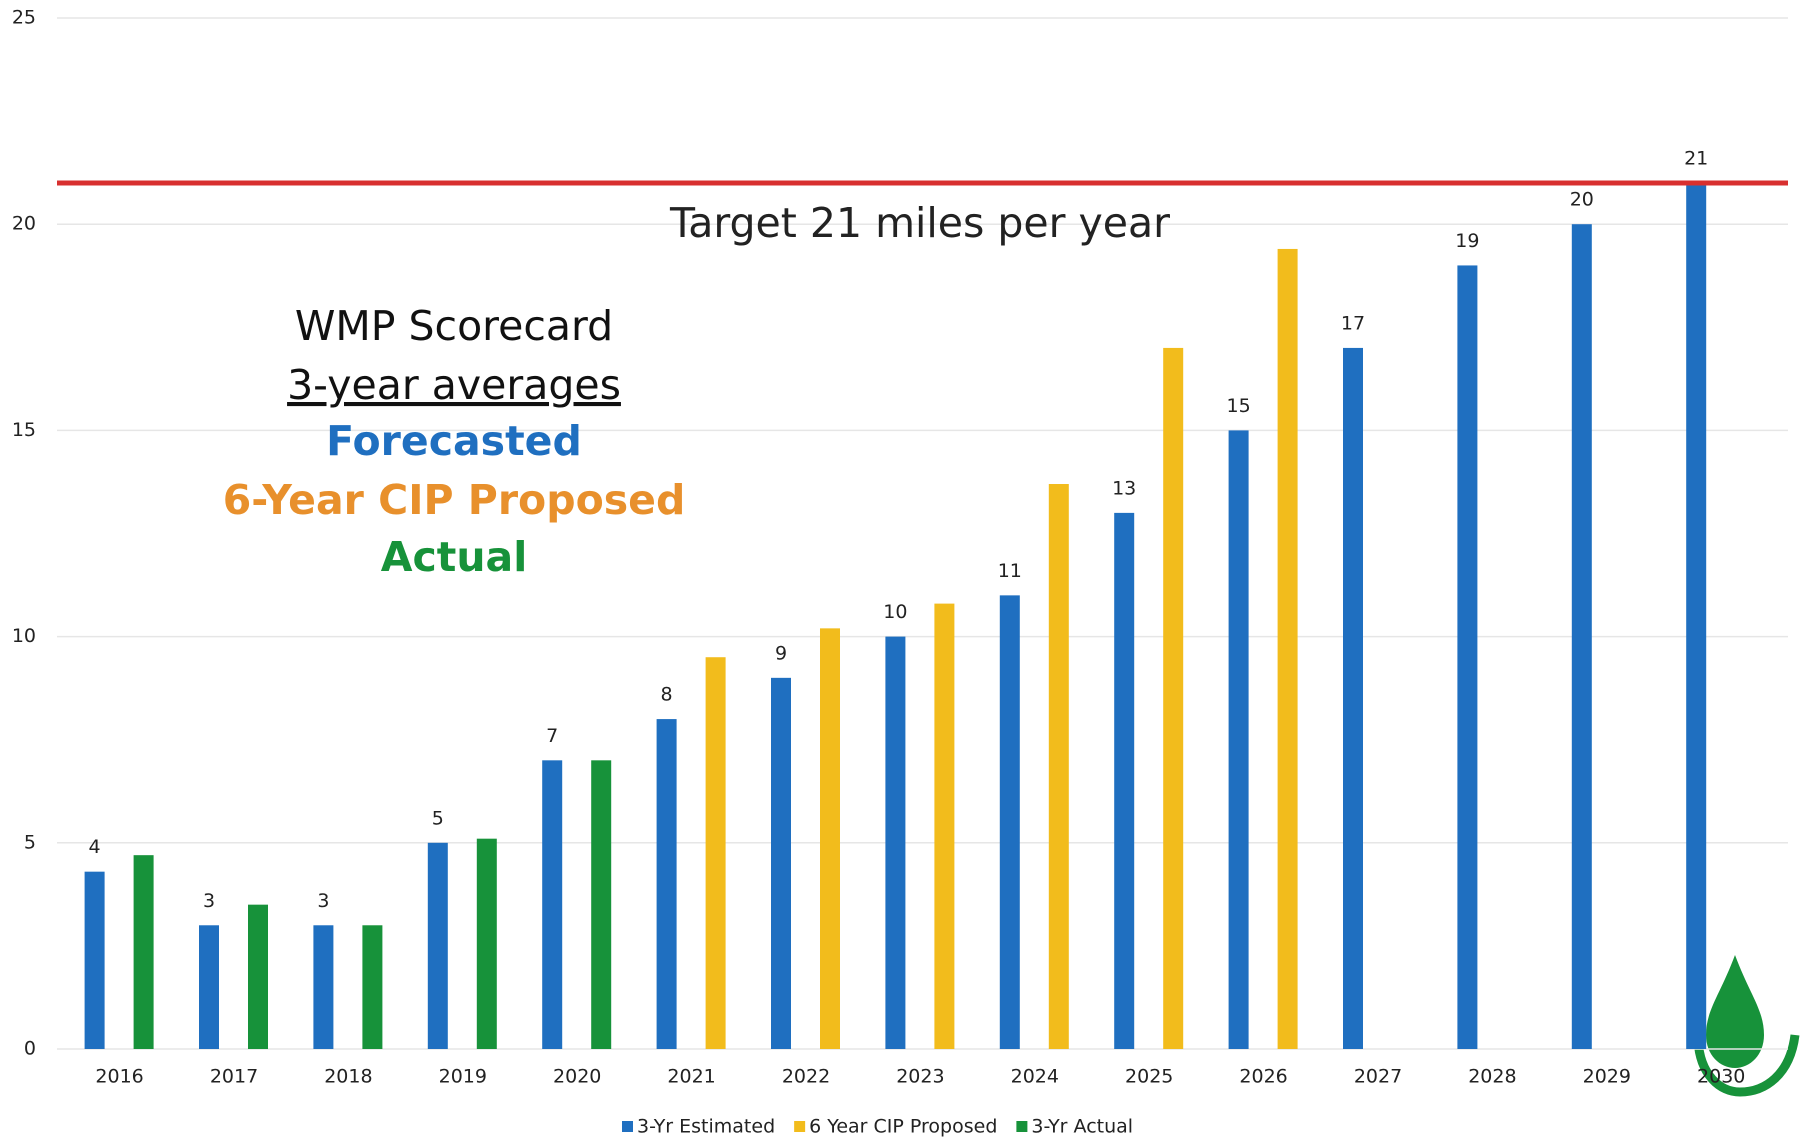 Image resolution: width=1803 pixels, height=1139 pixels. Describe the element at coordinates (552, 736) in the screenshot. I see `value-label: 7` at that location.